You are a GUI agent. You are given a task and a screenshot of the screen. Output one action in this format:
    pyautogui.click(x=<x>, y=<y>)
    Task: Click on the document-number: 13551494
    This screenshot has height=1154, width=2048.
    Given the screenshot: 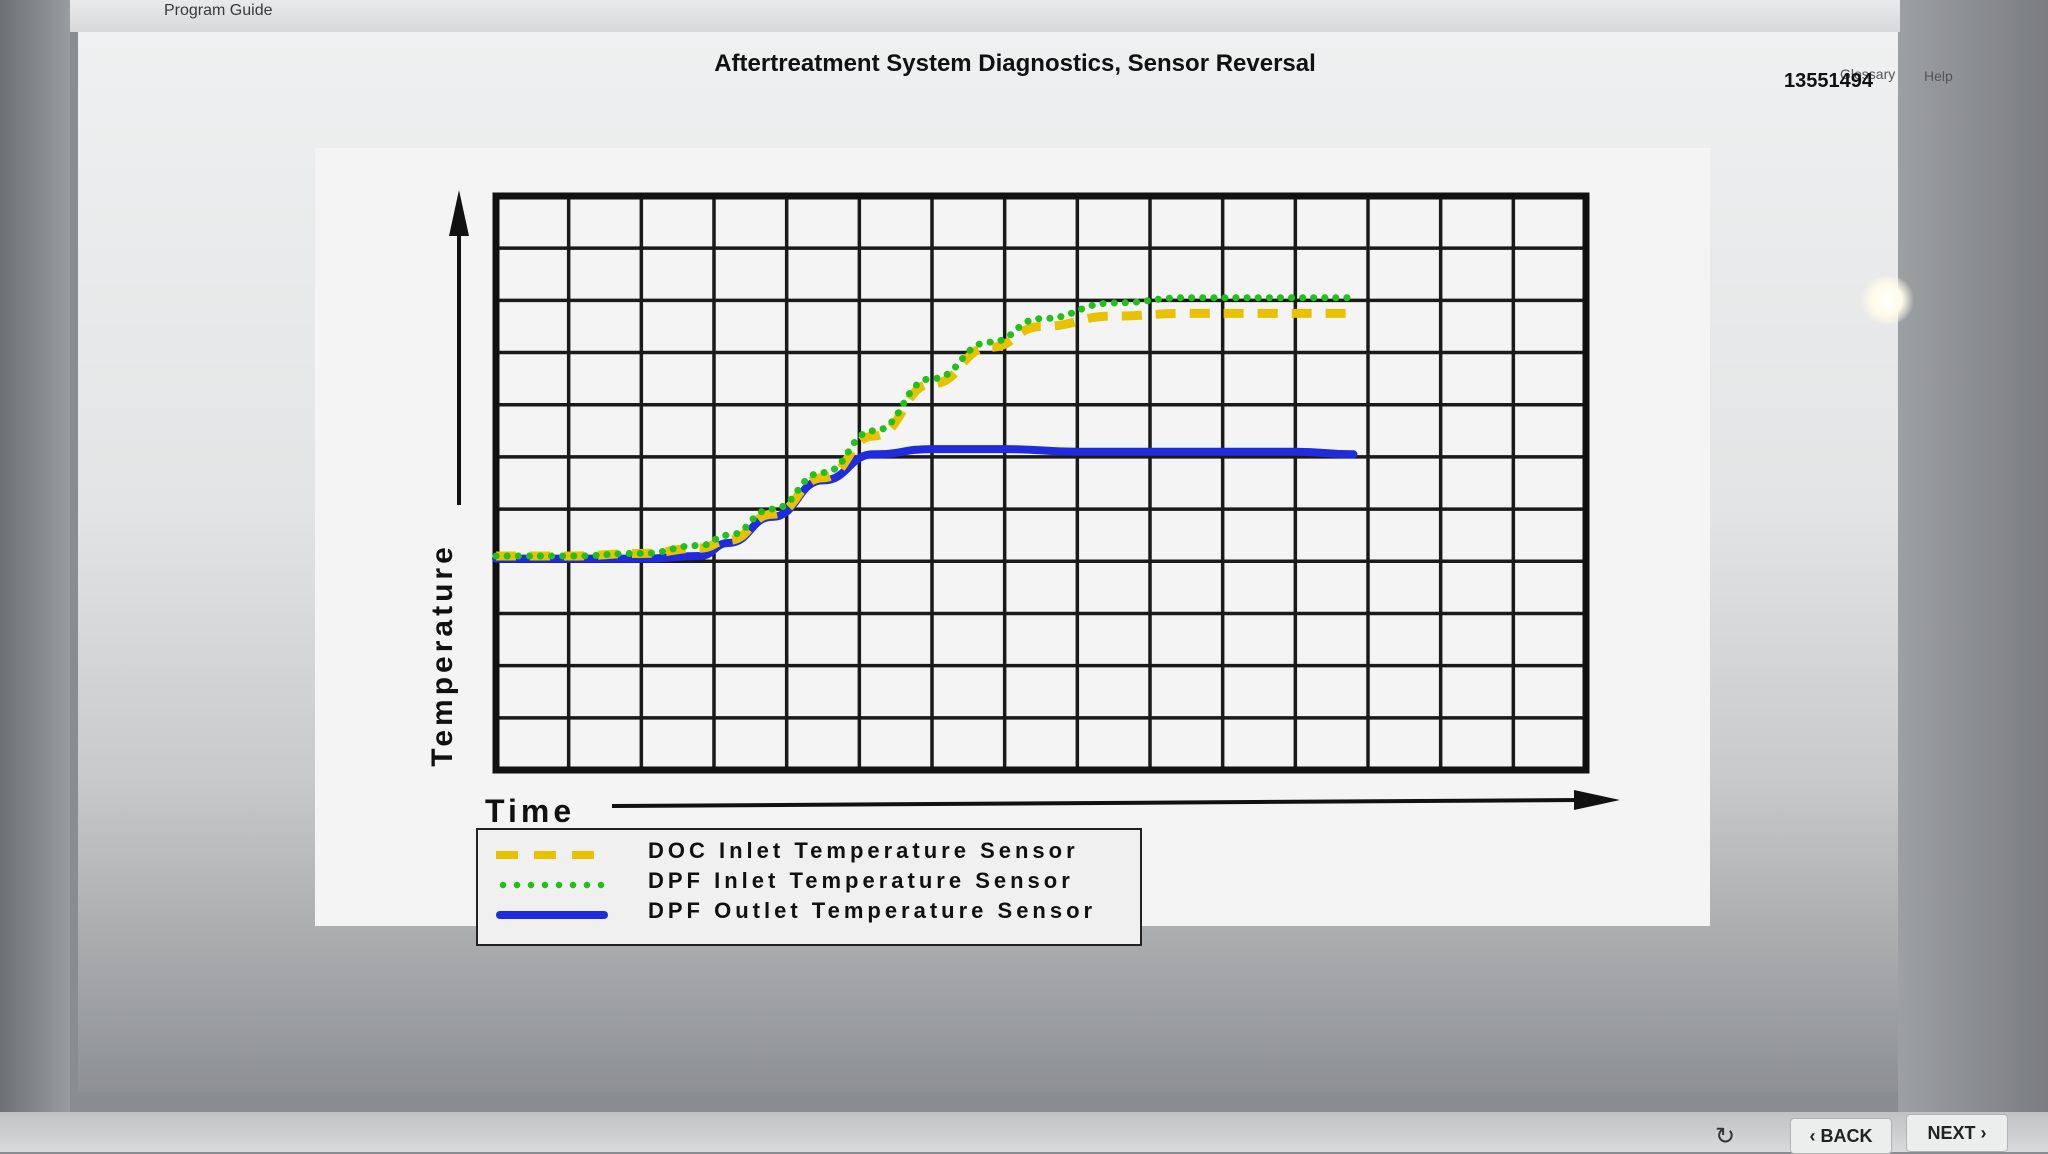 What is the action you would take?
    pyautogui.click(x=1828, y=81)
    